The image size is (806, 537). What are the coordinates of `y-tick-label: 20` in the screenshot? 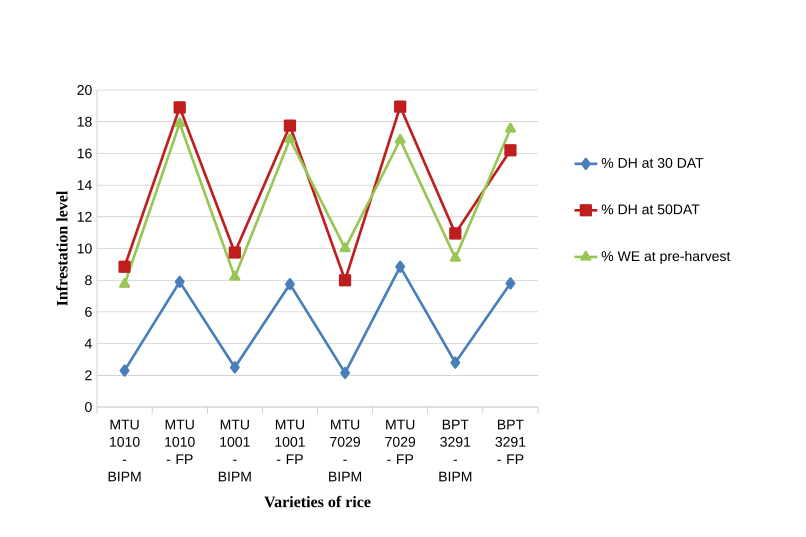 It's located at (84, 90).